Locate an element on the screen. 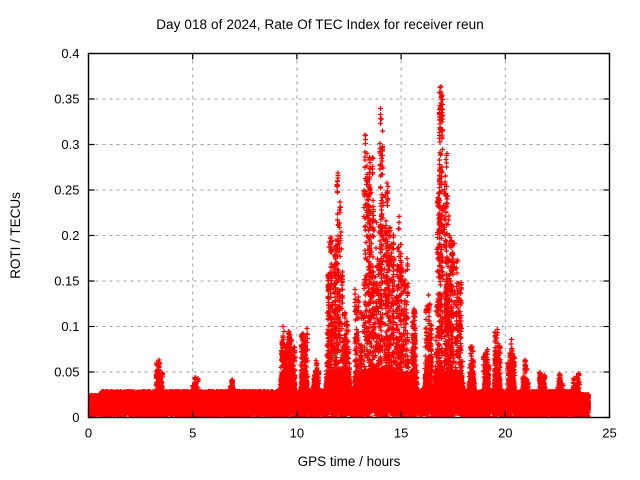  y-tick-label: 0.3 is located at coordinates (70, 144).